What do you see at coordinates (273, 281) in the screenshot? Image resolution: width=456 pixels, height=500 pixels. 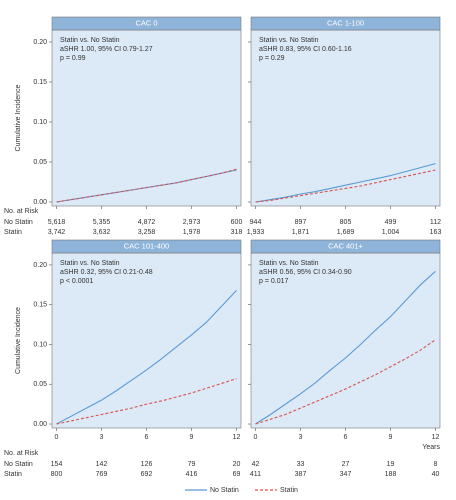 I see `annotation: p = 0.017` at bounding box center [273, 281].